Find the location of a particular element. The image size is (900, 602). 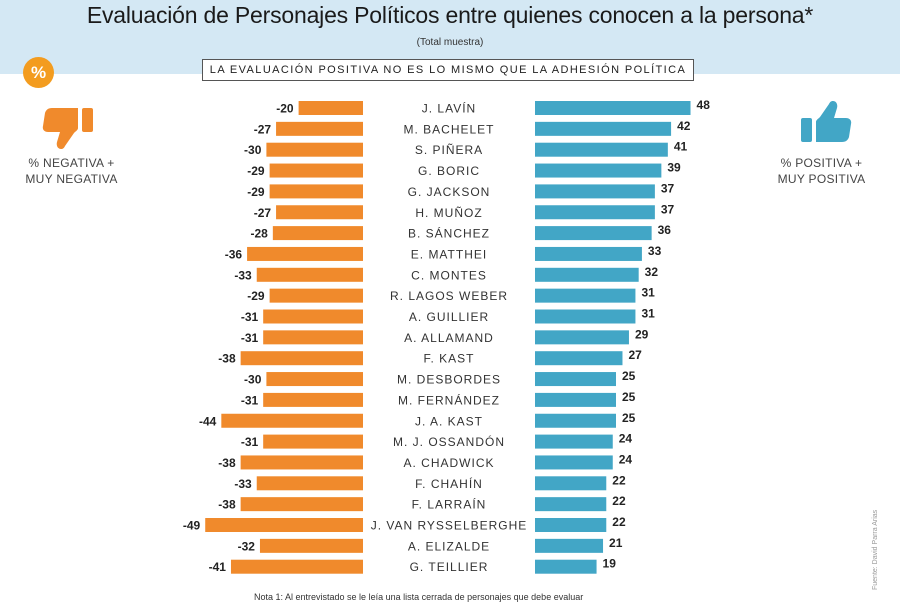

category-label: M. BACHELET is located at coordinates (448, 129).